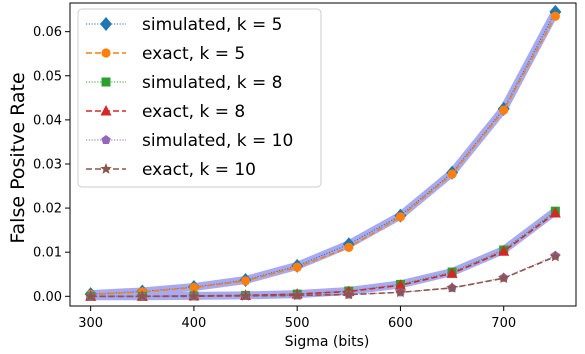 The height and width of the screenshot is (354, 585). I want to click on x-tick-label: 700, so click(503, 323).